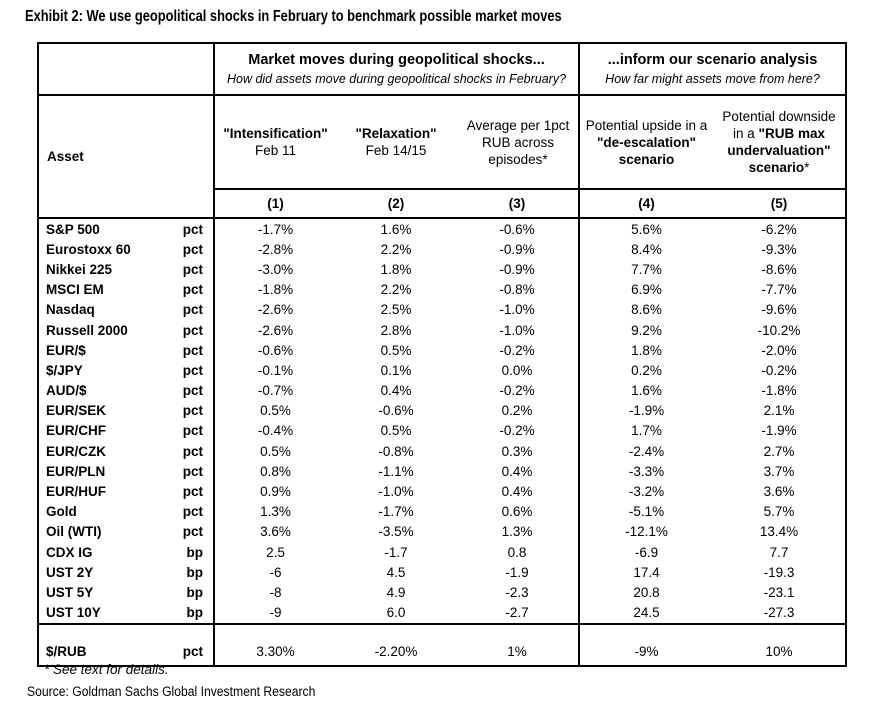 The image size is (888, 709). What do you see at coordinates (61, 512) in the screenshot?
I see `asset-label: Gold` at bounding box center [61, 512].